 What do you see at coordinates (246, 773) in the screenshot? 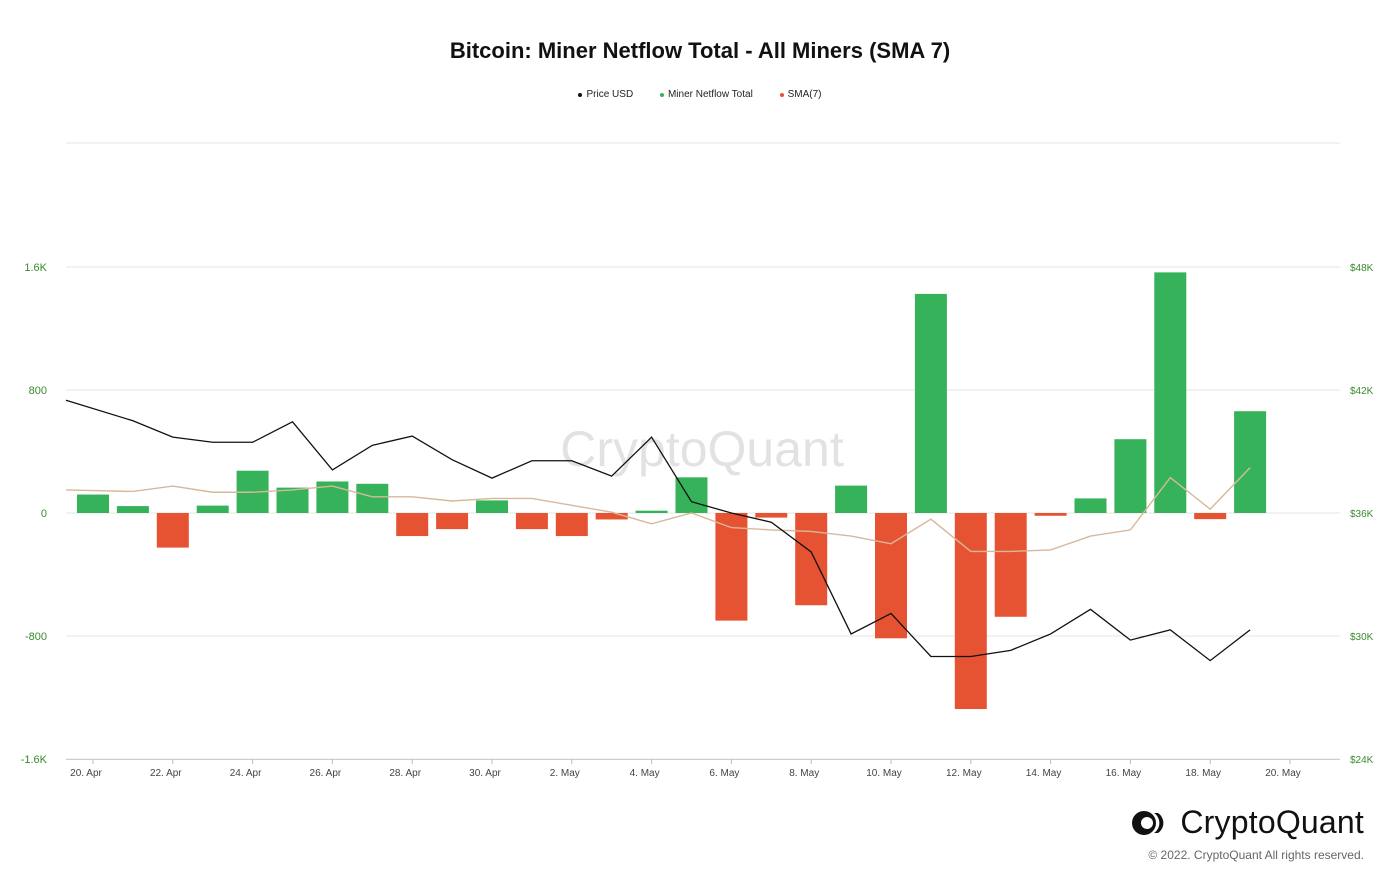
I see `x-tick-label: 24. Apr` at bounding box center [246, 773].